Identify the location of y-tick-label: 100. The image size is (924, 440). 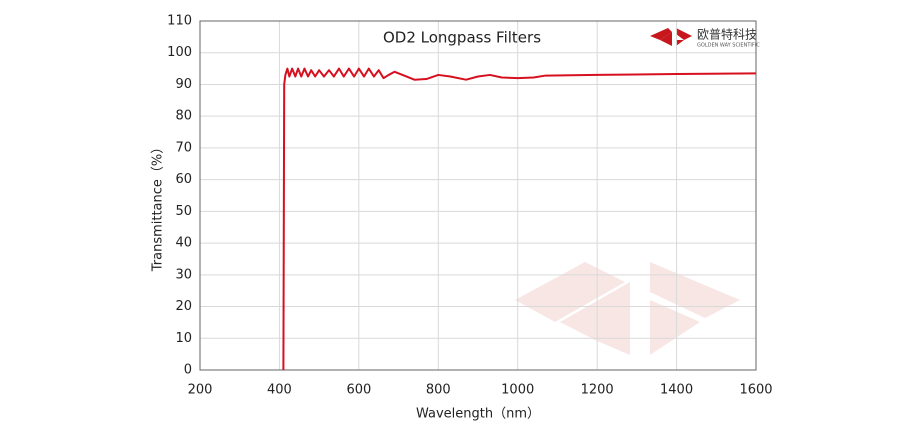
(179, 52).